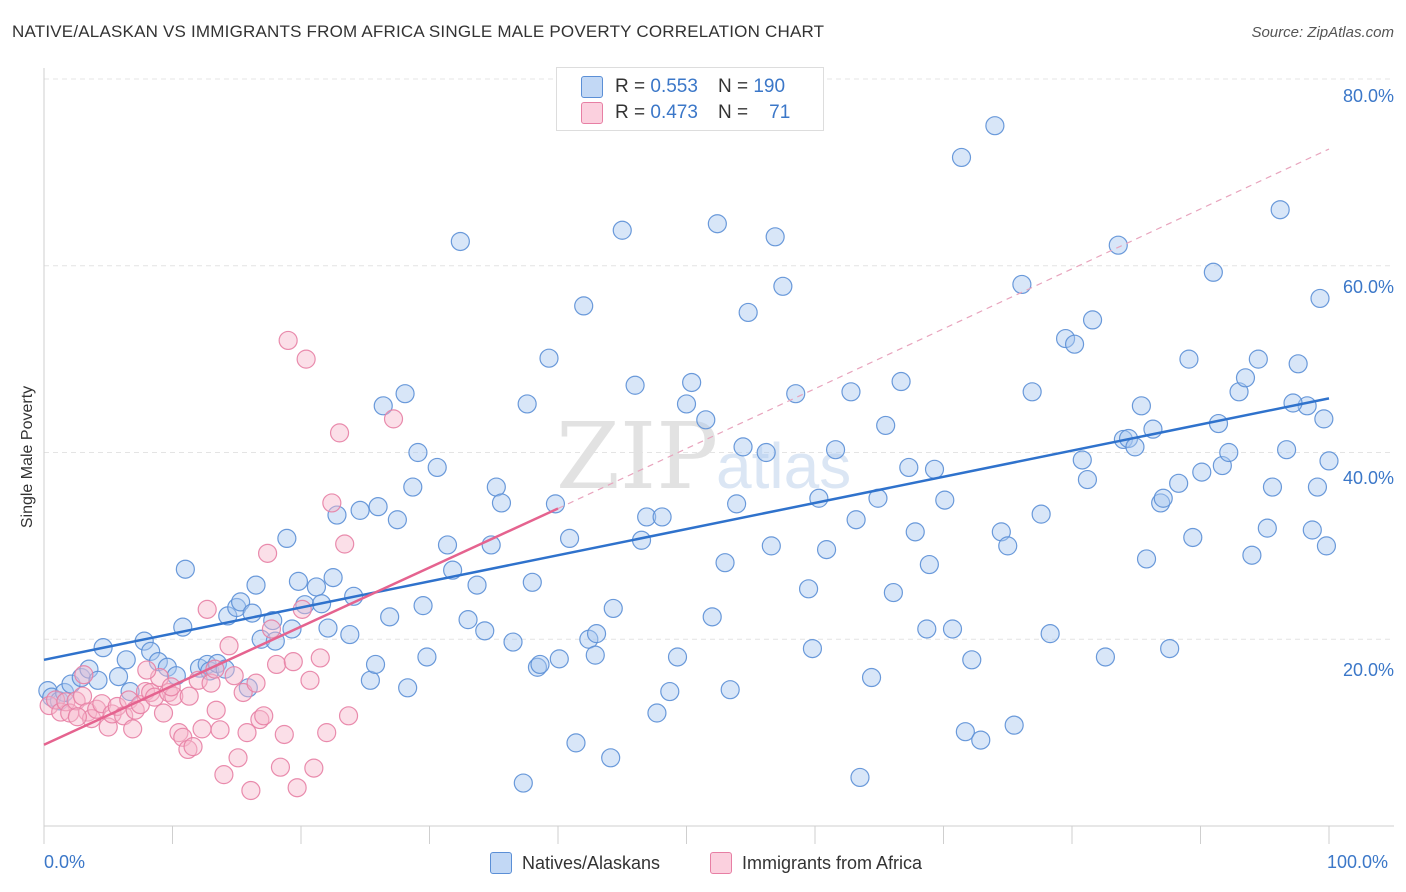 The height and width of the screenshot is (892, 1406). Describe the element at coordinates (685, 113) in the screenshot. I see `legend-row-africa: R = 0.473 N = 71` at that location.